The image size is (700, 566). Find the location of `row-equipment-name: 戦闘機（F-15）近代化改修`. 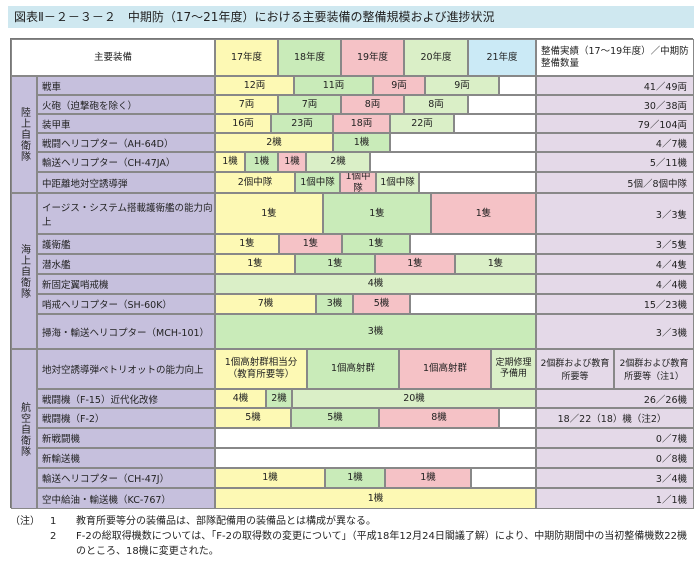

row-equipment-name: 戦闘機（F-15）近代化改修 is located at coordinates (126, 398).